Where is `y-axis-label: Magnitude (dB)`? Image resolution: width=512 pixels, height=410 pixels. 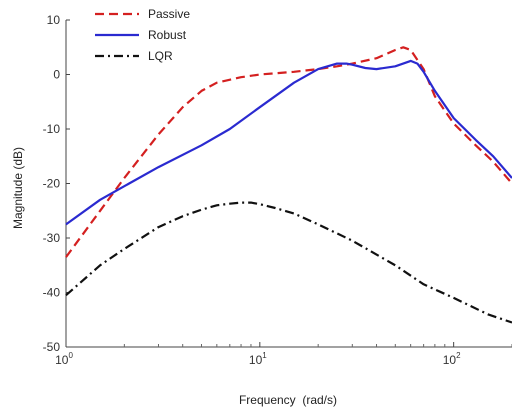 y-axis-label: Magnitude (dB) is located at coordinates (18, 188).